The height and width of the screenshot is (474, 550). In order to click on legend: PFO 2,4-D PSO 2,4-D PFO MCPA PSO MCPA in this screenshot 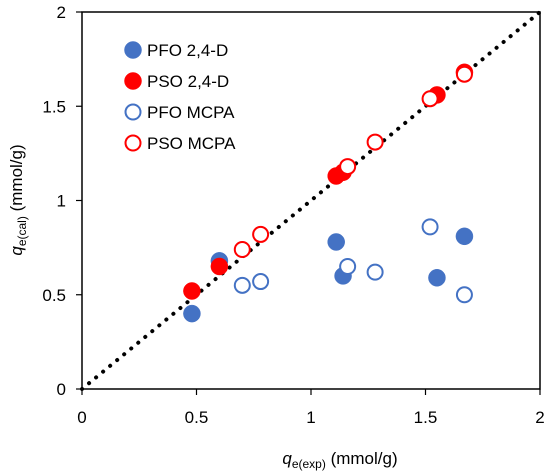, I will do `click(180, 97)`.